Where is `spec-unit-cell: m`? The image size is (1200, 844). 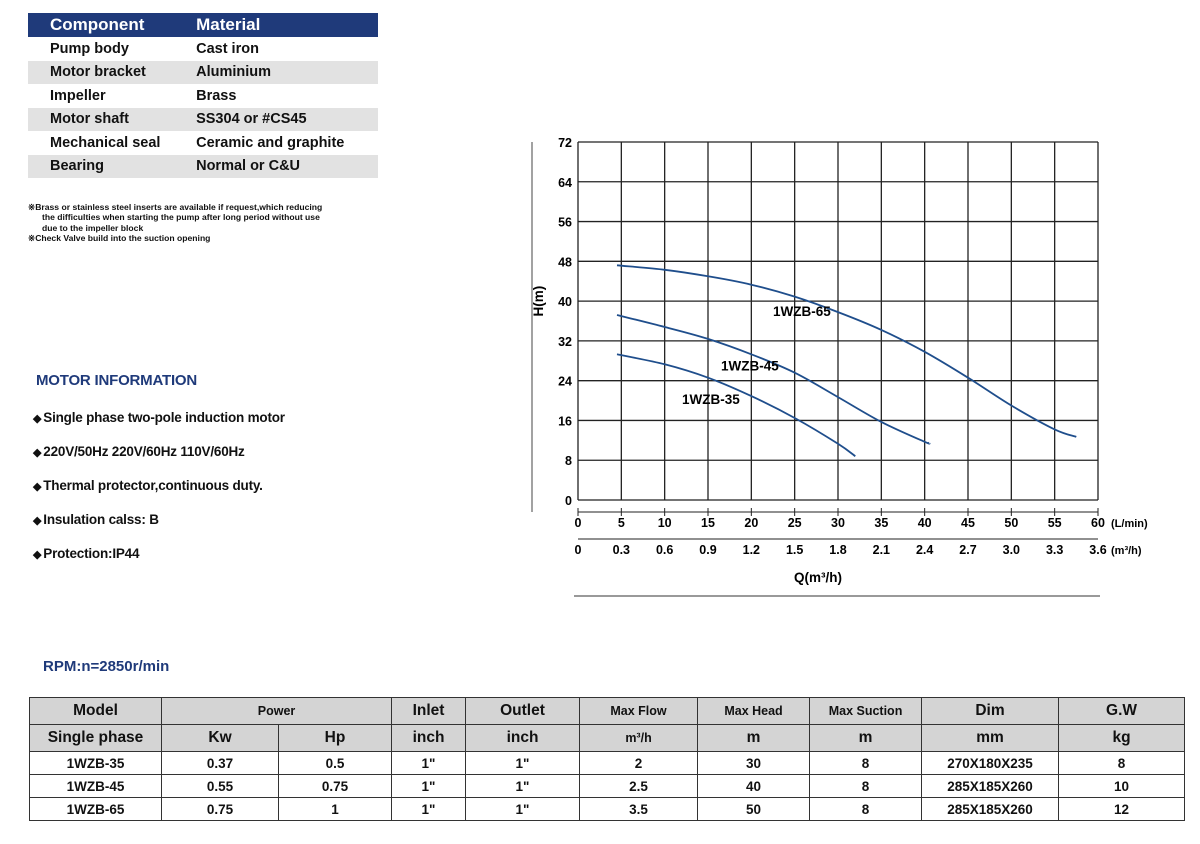
spec-unit-cell: m is located at coordinates (866, 738).